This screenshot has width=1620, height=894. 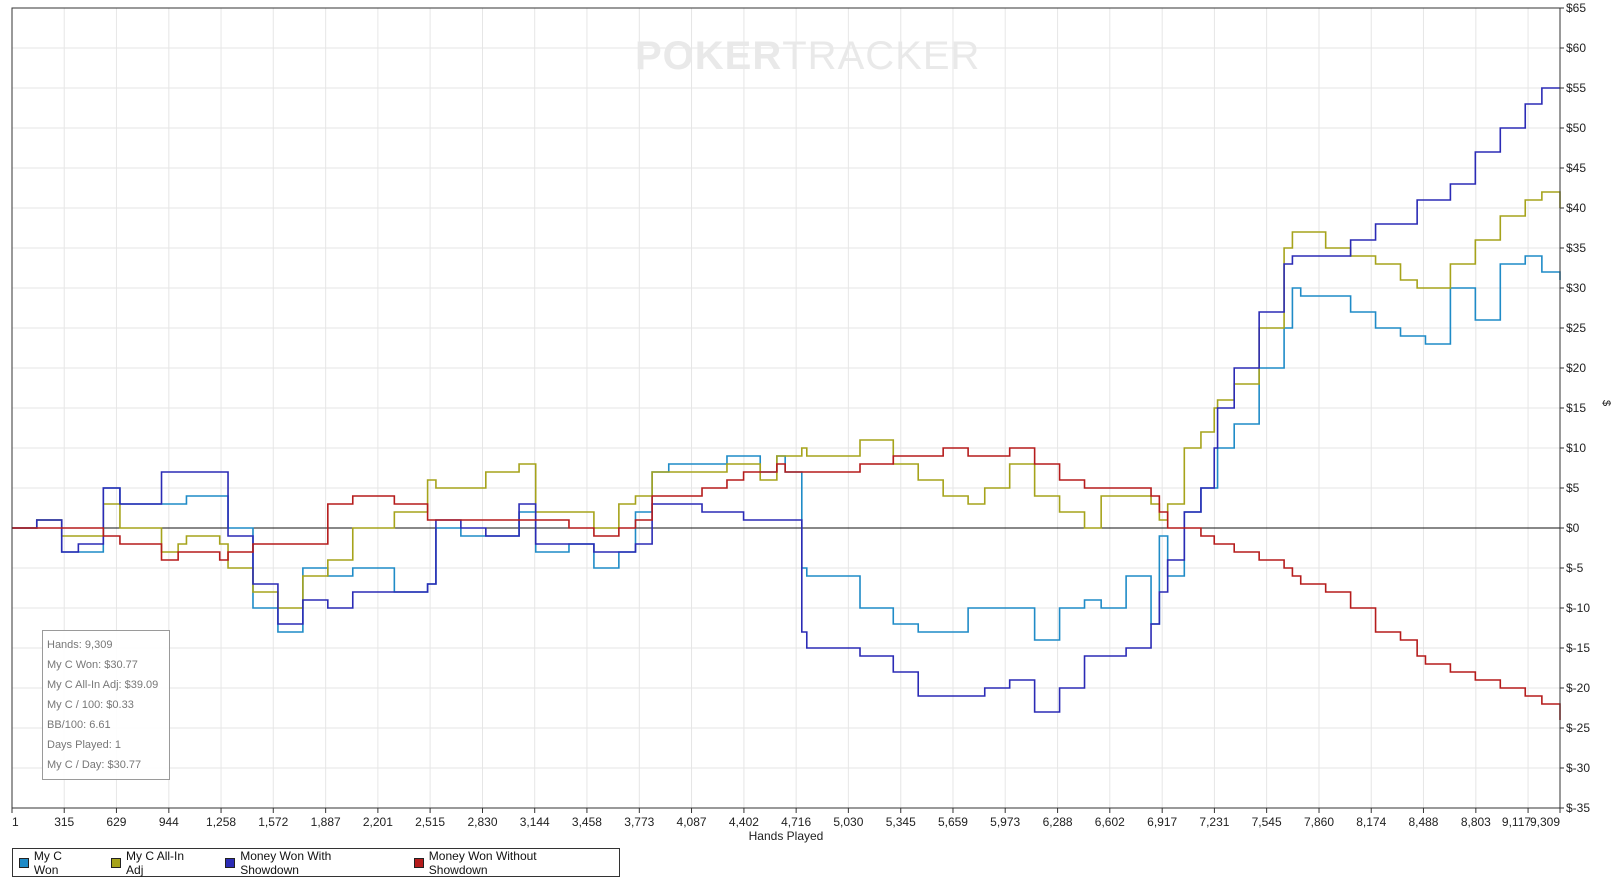 What do you see at coordinates (47, 862) in the screenshot?
I see `legend-label: My C Won` at bounding box center [47, 862].